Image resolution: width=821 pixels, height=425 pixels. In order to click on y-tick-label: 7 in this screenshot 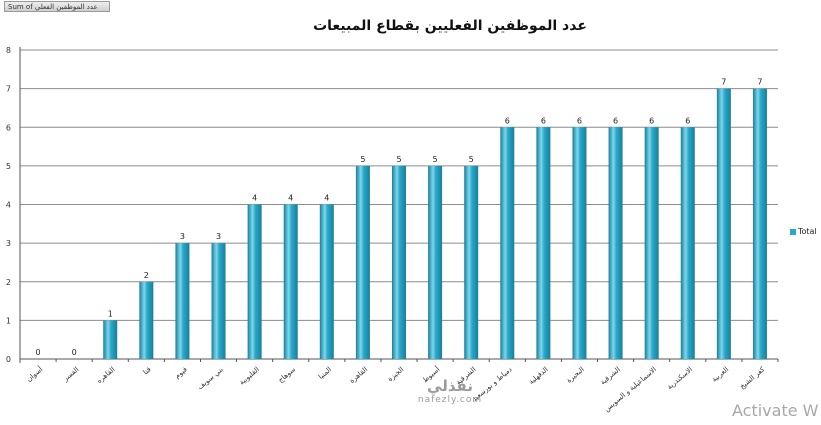, I will do `click(8, 89)`.